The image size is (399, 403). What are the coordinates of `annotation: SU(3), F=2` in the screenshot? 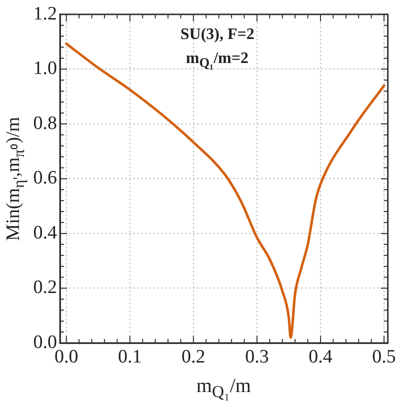 It's located at (217, 35).